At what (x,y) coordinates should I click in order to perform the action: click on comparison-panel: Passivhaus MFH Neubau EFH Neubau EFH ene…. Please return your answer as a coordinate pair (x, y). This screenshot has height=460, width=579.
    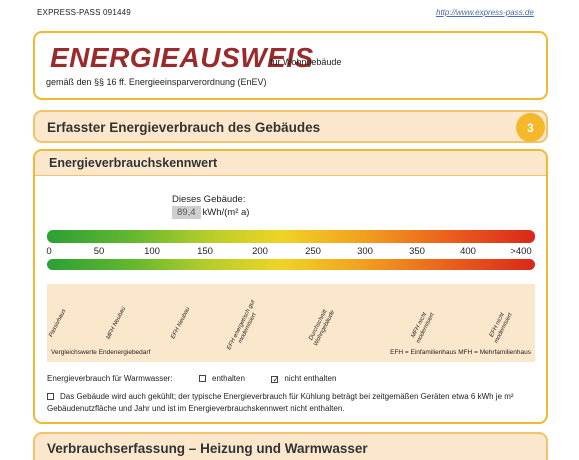
    Looking at the image, I should click on (291, 323).